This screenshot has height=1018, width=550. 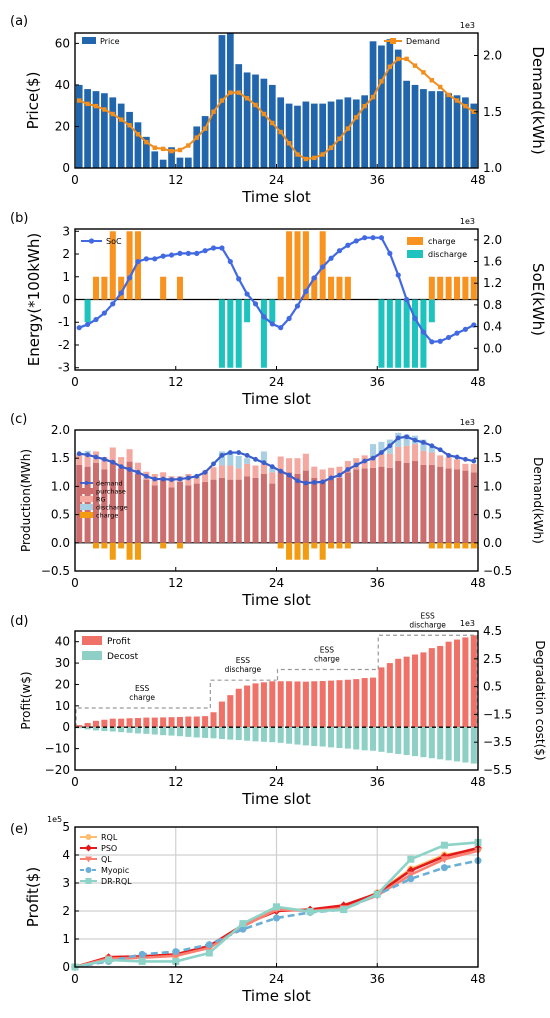 What do you see at coordinates (66, 727) in the screenshot?
I see `y-tick-label: 0` at bounding box center [66, 727].